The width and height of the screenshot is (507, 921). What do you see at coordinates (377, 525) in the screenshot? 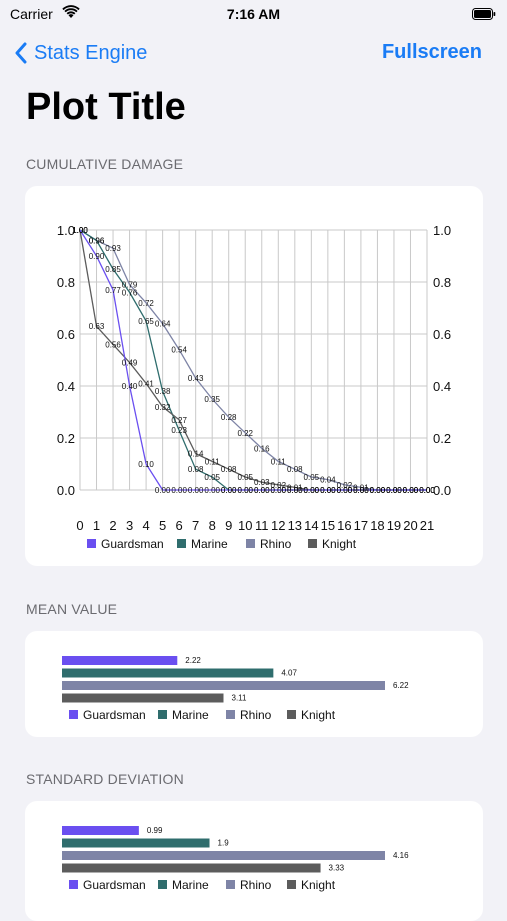
I see `x-tick-label: 18` at bounding box center [377, 525].